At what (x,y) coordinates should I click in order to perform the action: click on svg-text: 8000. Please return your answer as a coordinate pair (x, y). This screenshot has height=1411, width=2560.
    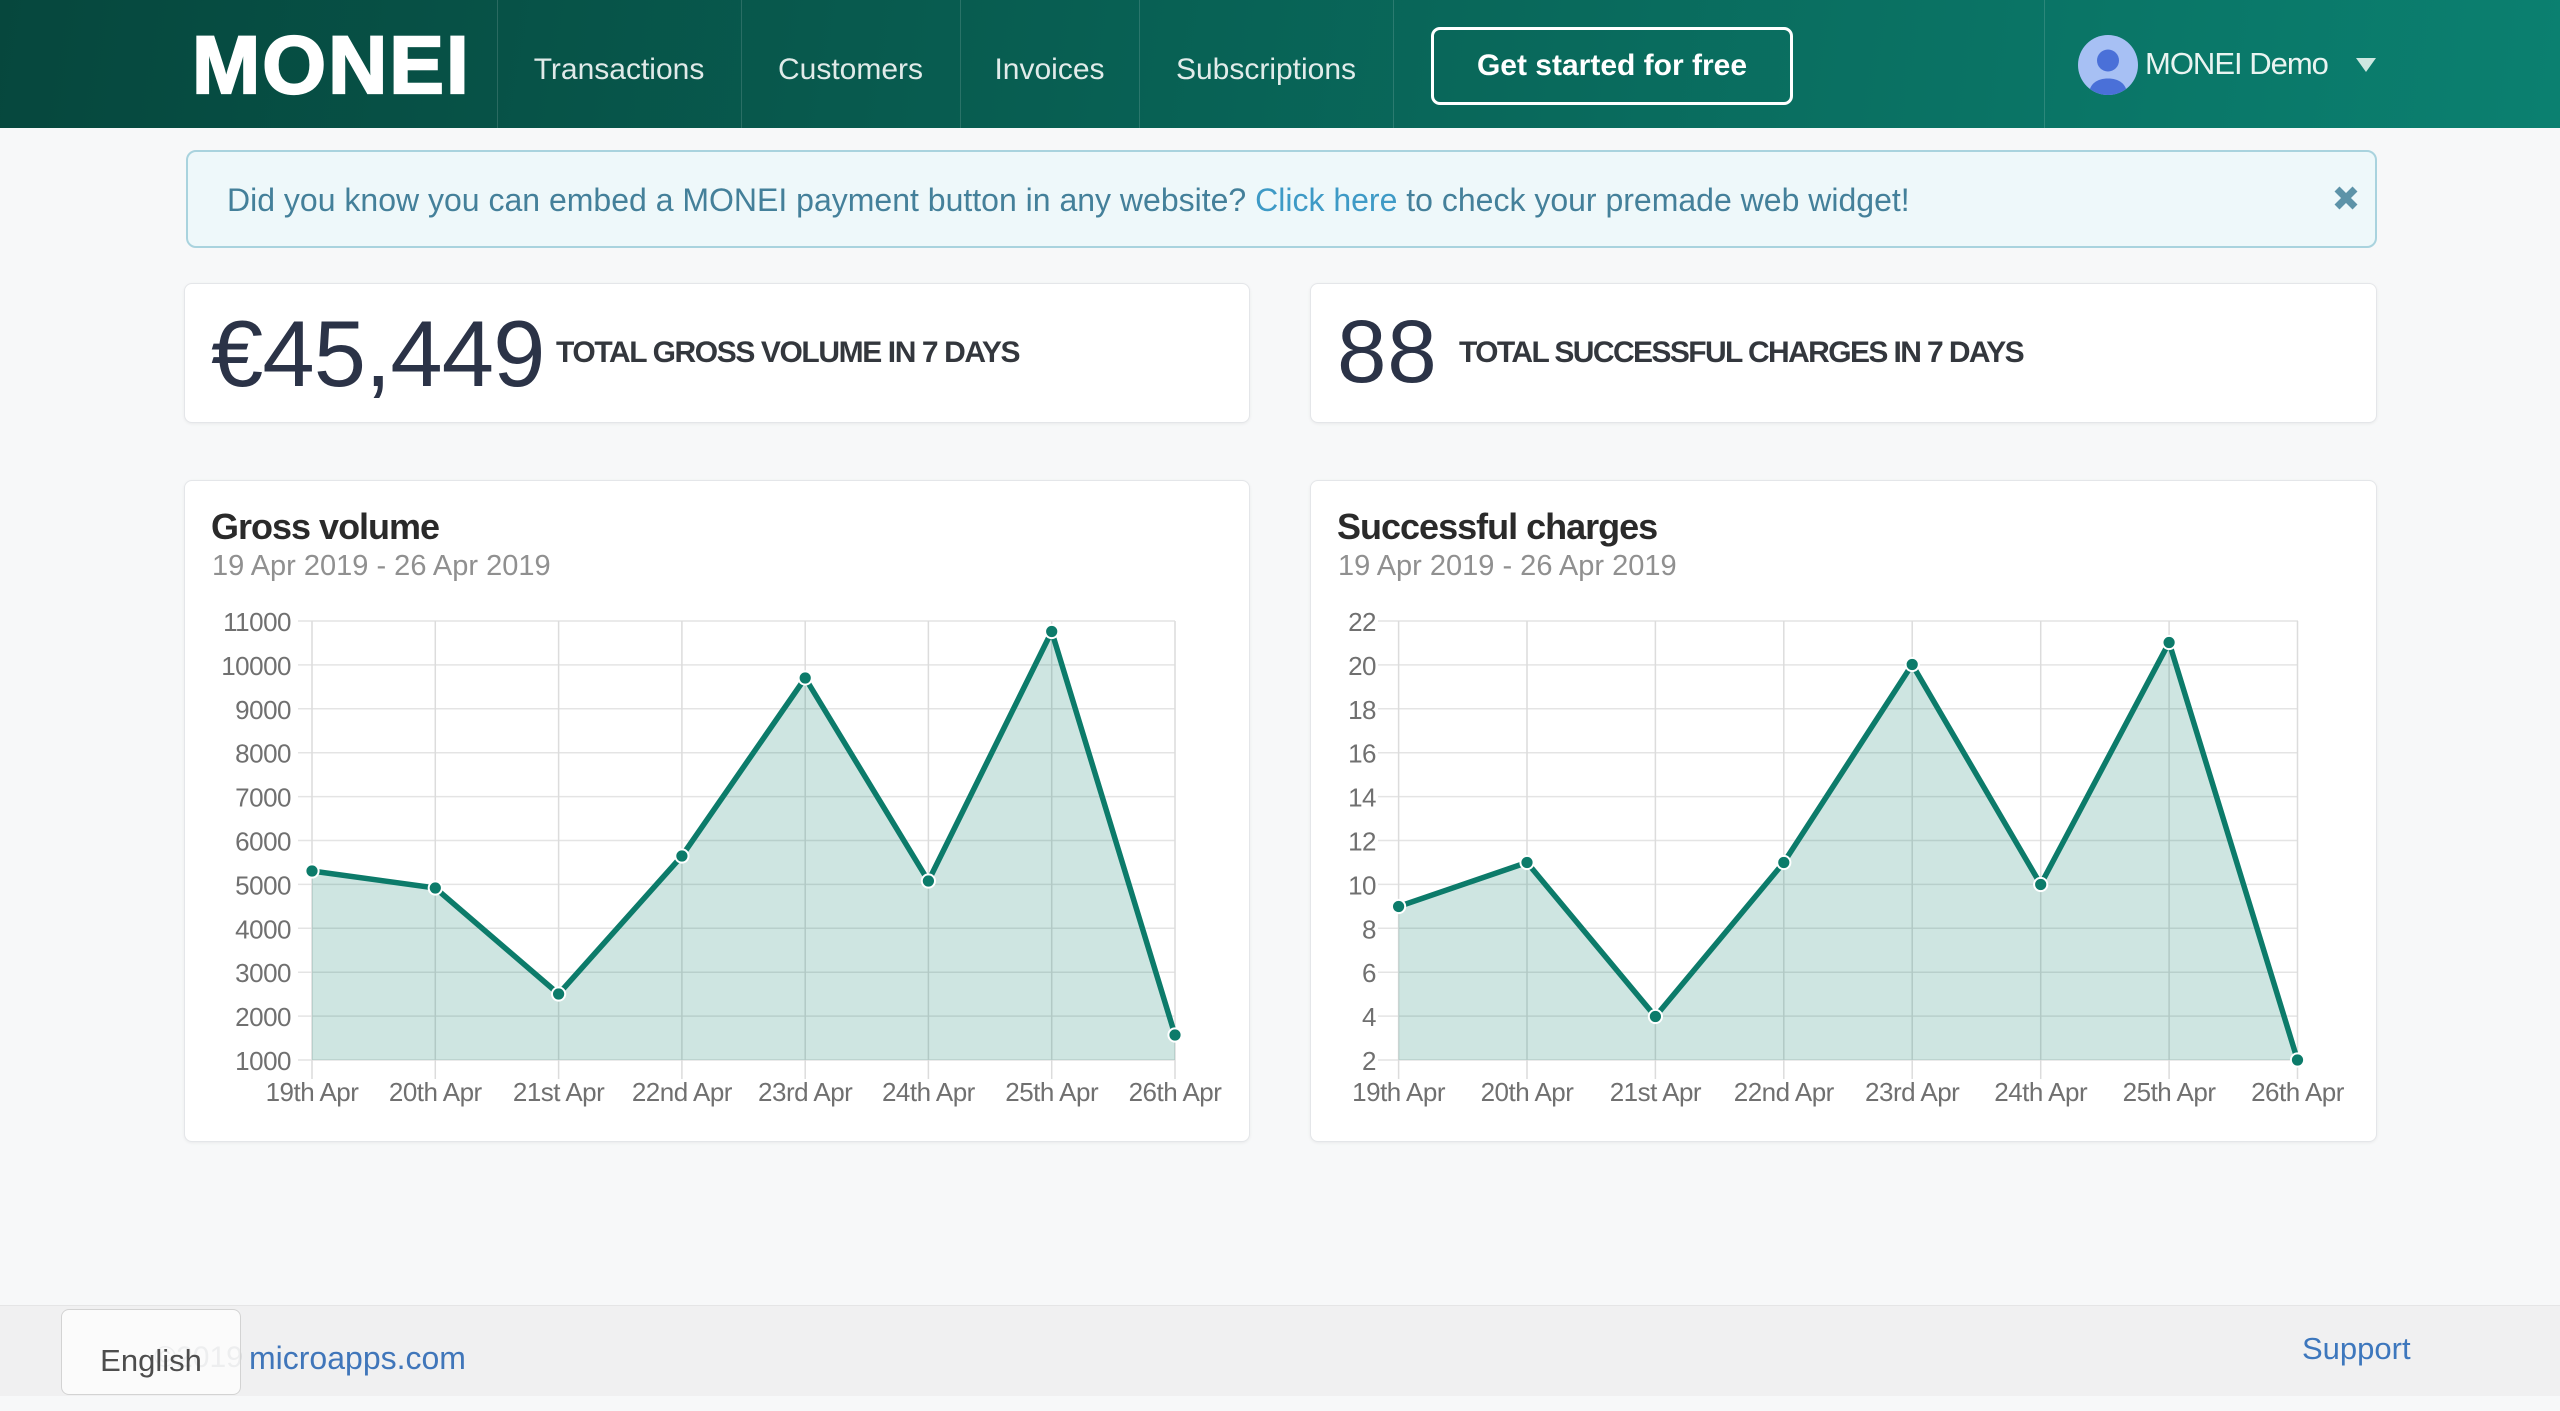
    Looking at the image, I should click on (263, 754).